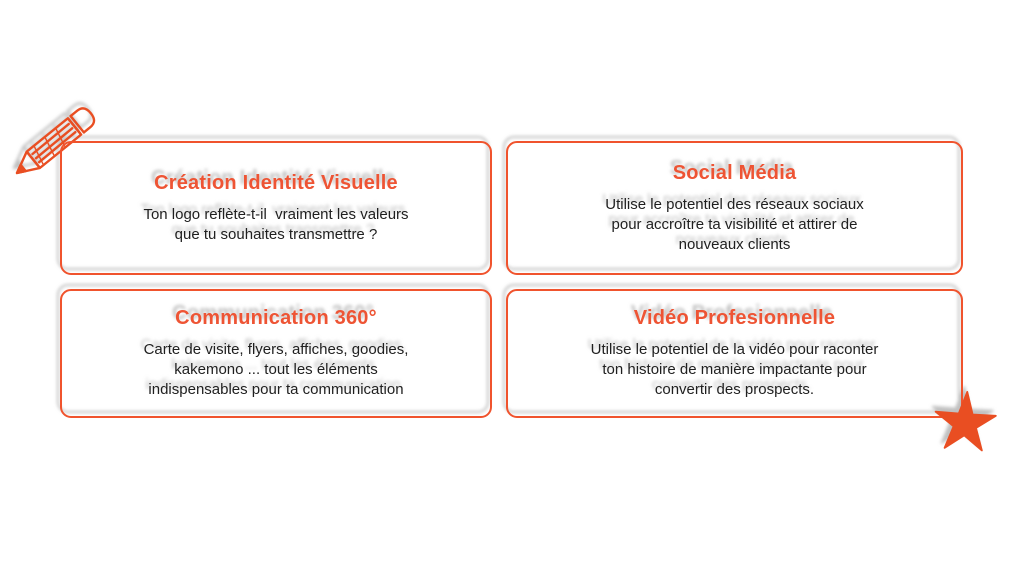  What do you see at coordinates (734, 318) in the screenshot?
I see `card-title: Vidéo Profesionnelle` at bounding box center [734, 318].